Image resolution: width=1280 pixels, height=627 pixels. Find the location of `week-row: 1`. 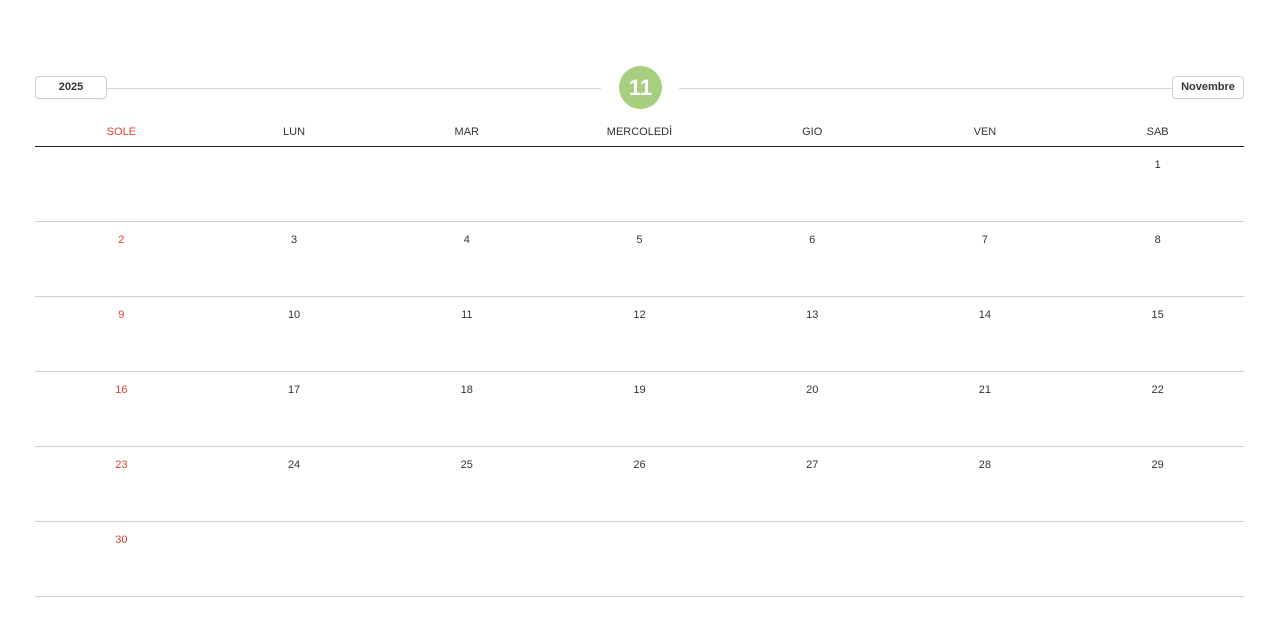

week-row: 1 is located at coordinates (639, 184).